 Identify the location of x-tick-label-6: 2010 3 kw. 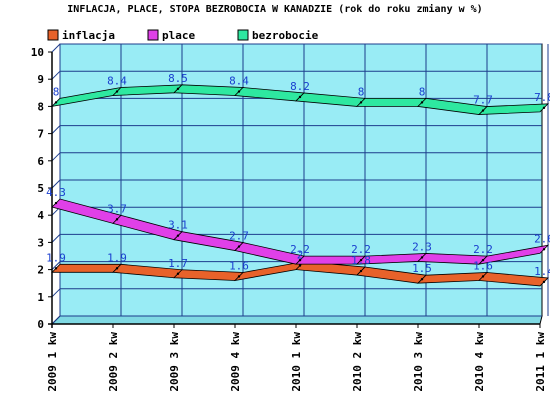
(418, 362).